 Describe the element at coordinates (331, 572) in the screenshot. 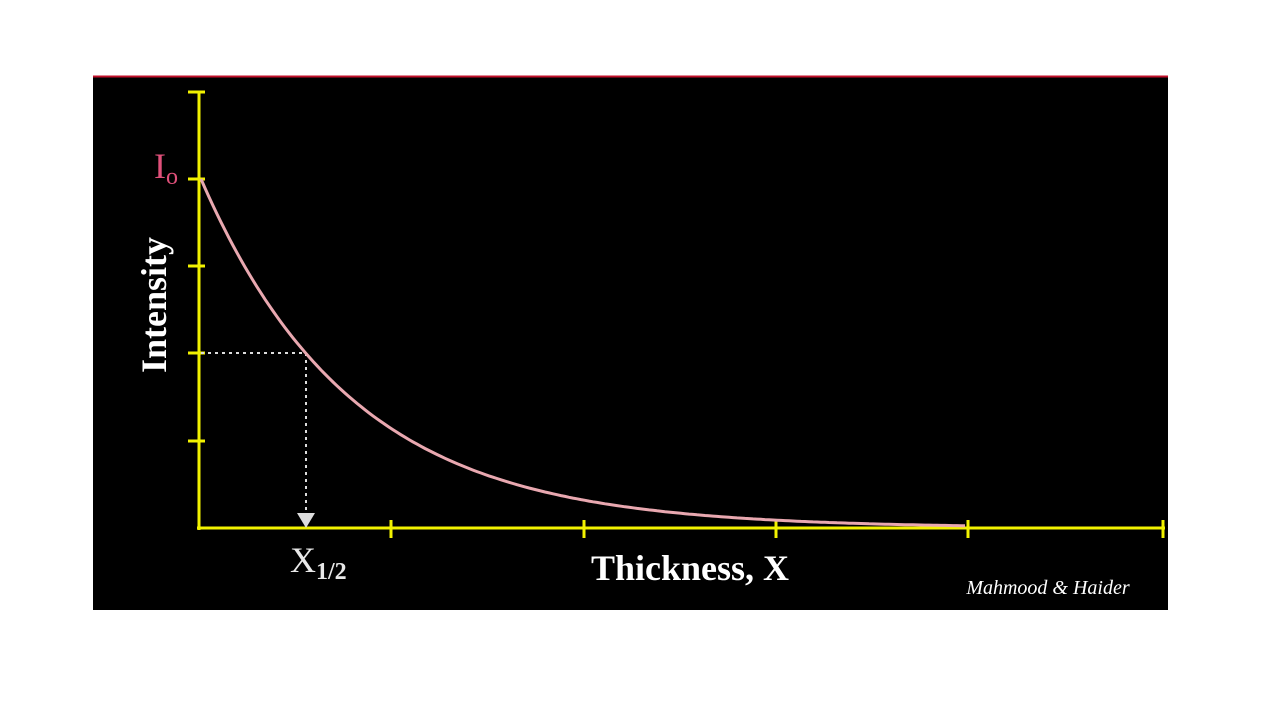

I see `subscript: 1/2` at that location.